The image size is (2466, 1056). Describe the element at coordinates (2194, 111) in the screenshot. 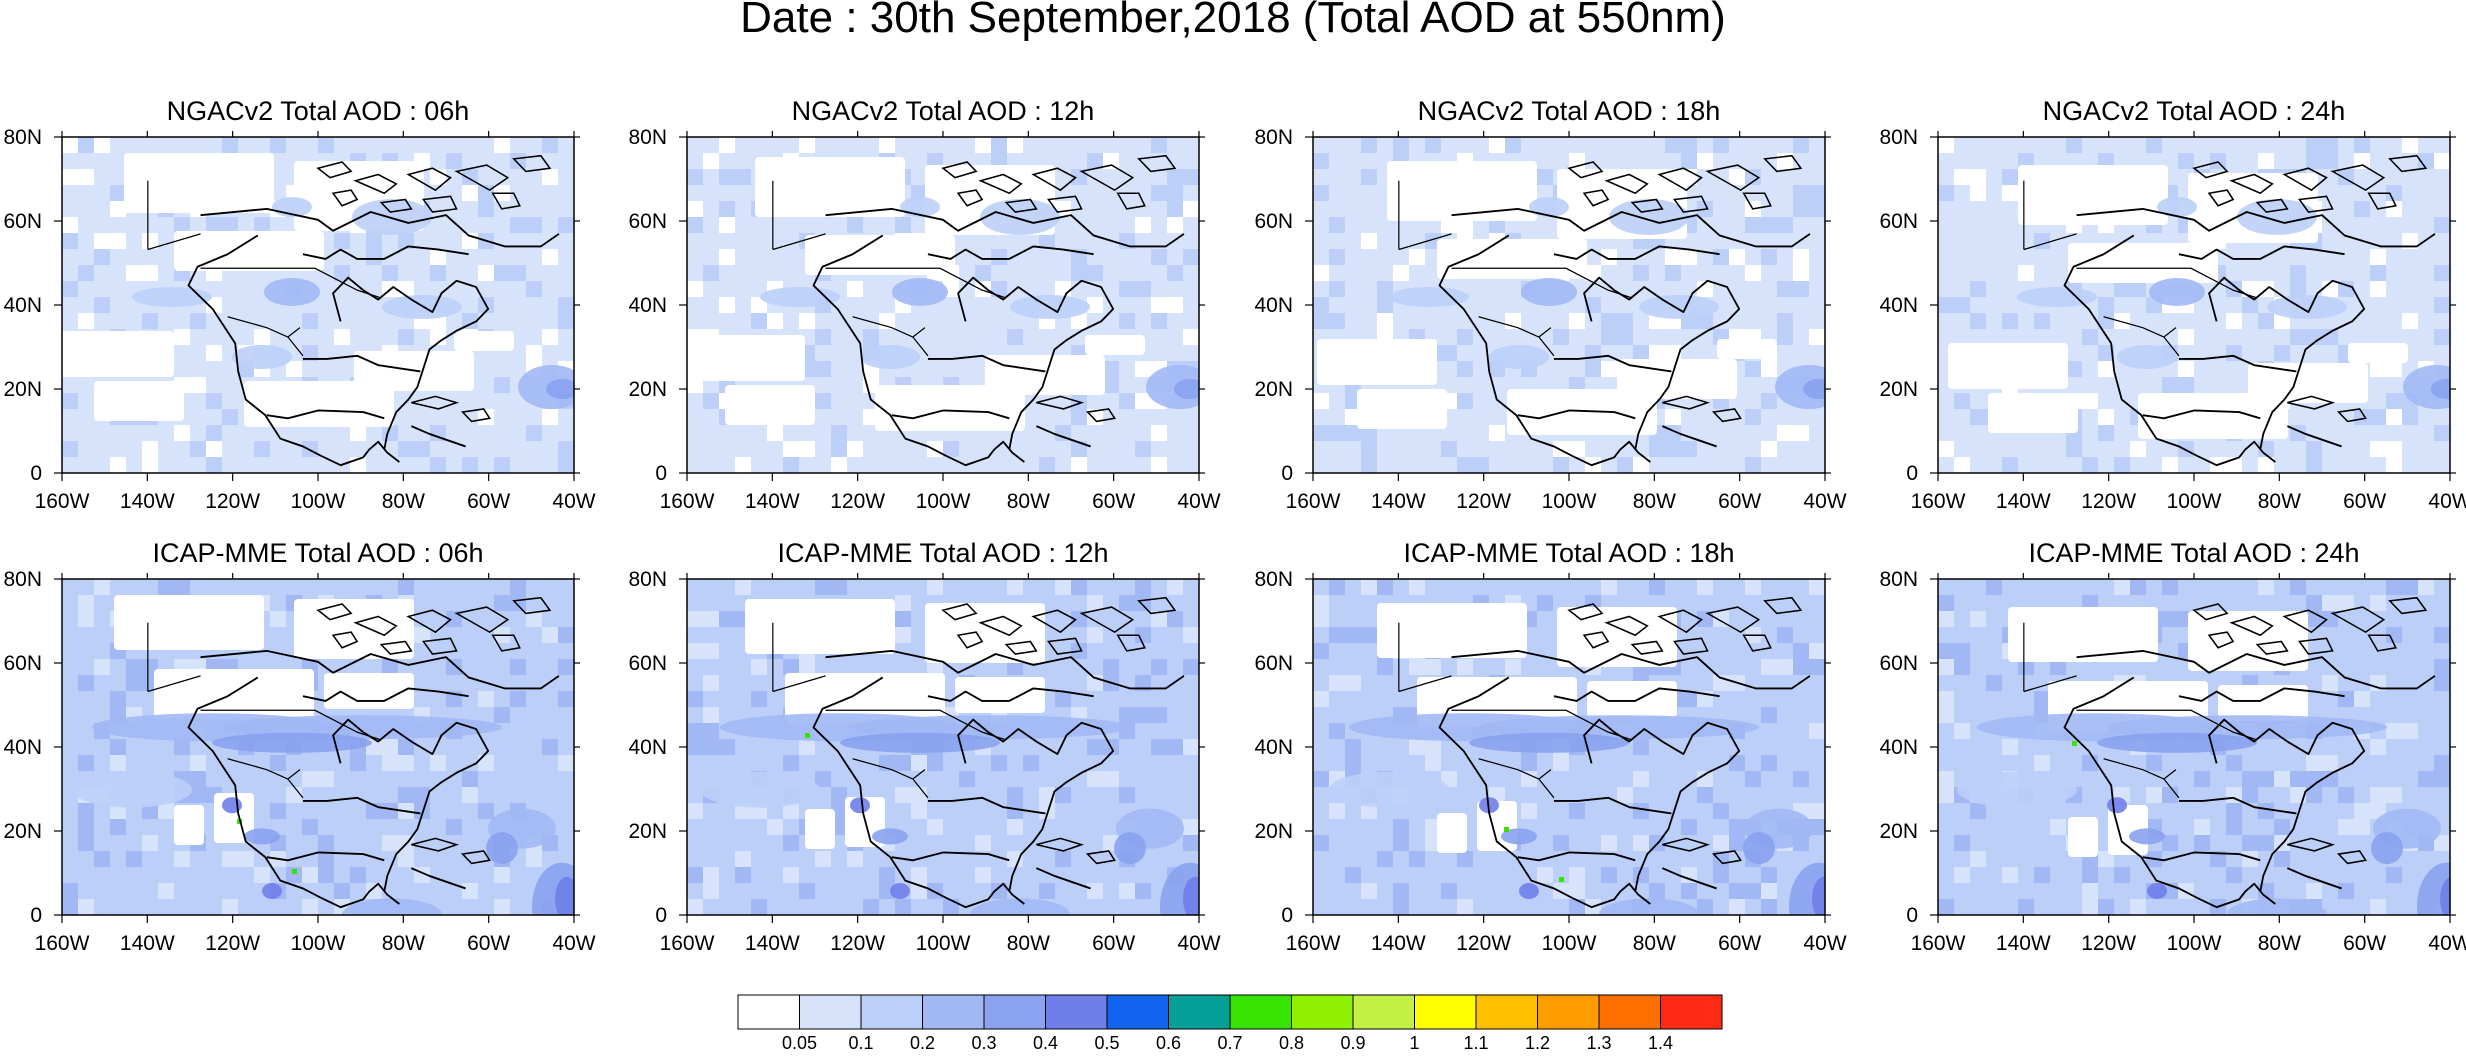

I see `panel-title: NGACv2 Total AOD : 24h` at that location.